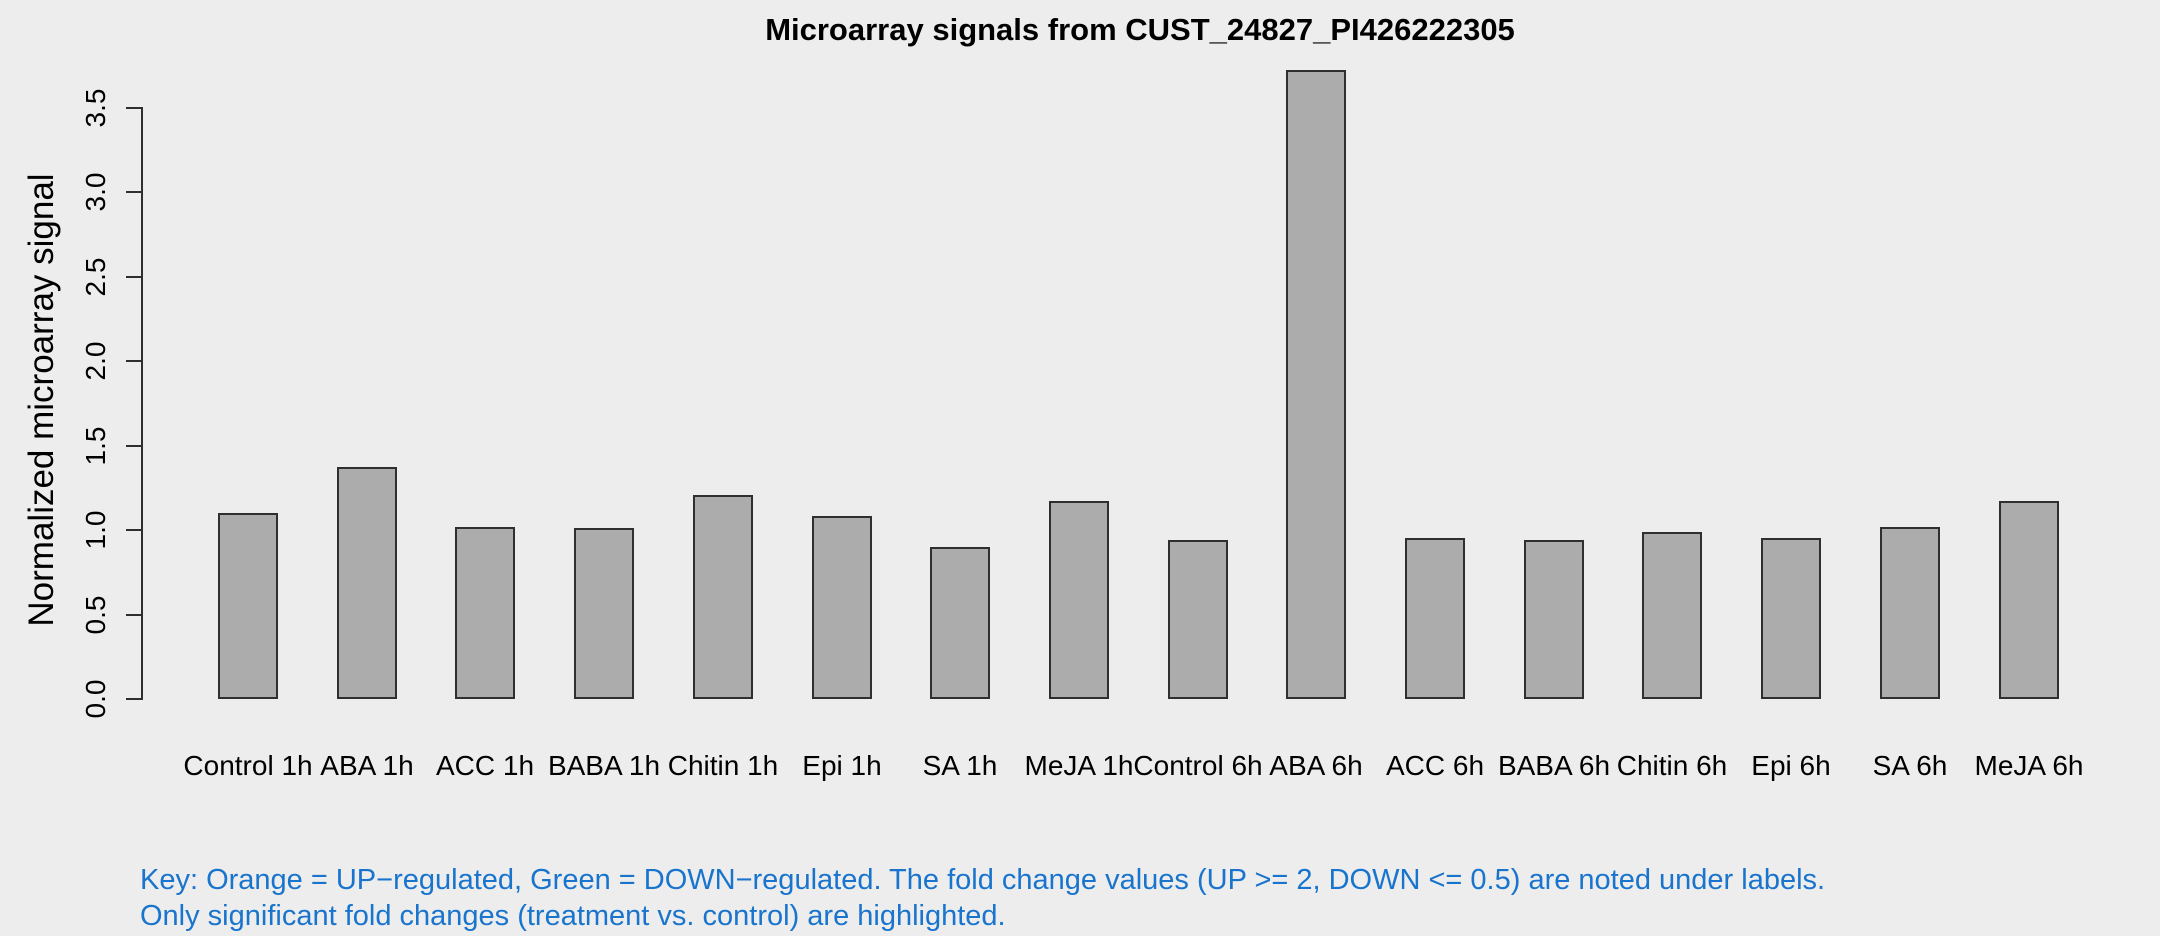  What do you see at coordinates (95, 107) in the screenshot?
I see `y-tick-label: 3.5` at bounding box center [95, 107].